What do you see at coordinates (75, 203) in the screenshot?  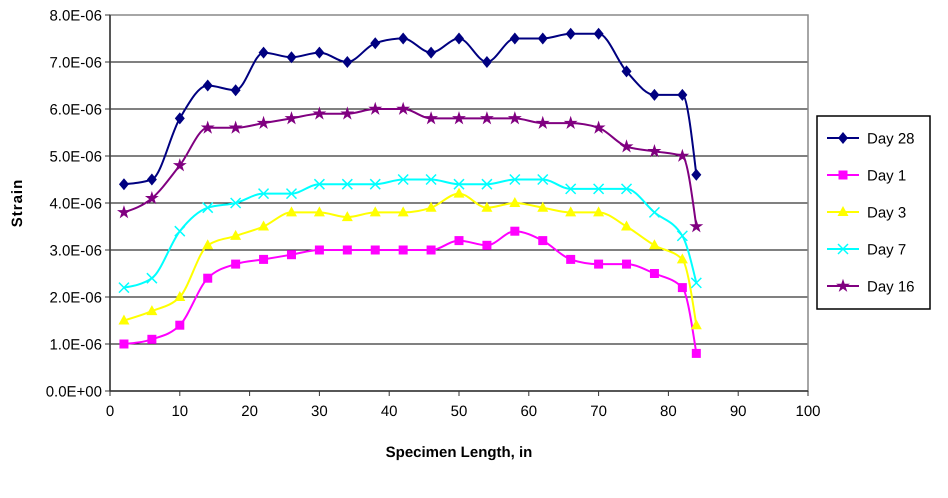 I see `y-tick-label: 4.0E-06` at bounding box center [75, 203].